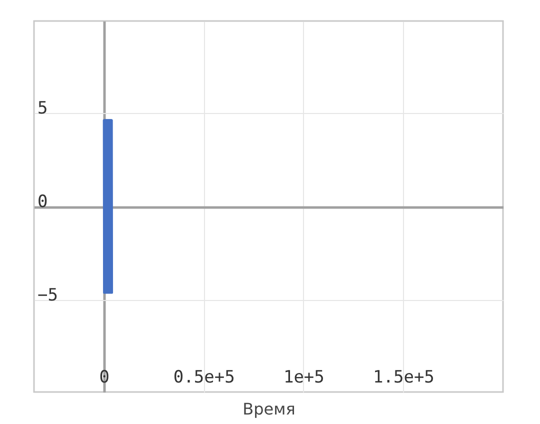  Describe the element at coordinates (48, 296) in the screenshot. I see `y-tick-label: −5` at that location.